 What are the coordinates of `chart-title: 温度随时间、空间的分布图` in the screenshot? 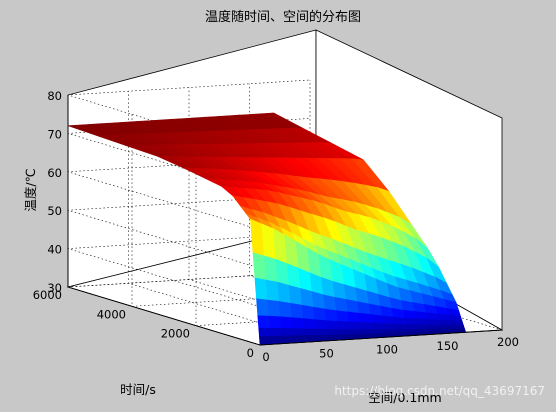 It's located at (283, 17).